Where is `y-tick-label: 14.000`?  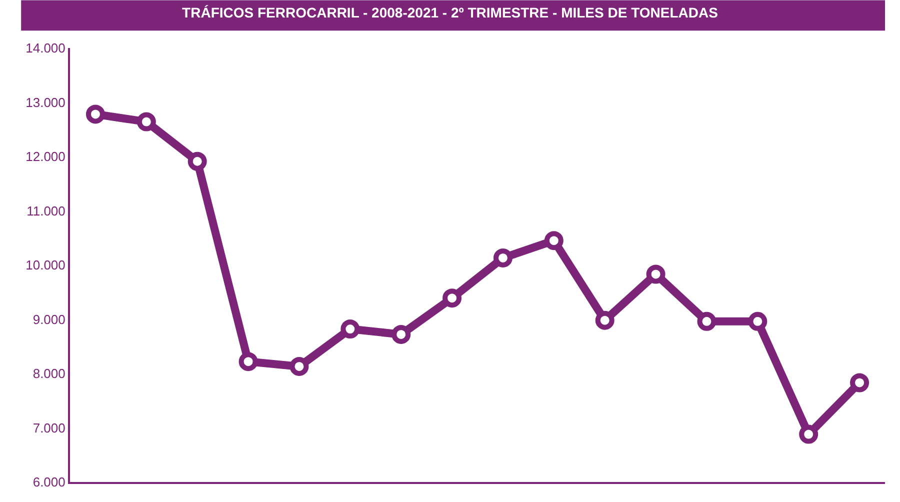
y-tick-label: 14.000 is located at coordinates (46, 48).